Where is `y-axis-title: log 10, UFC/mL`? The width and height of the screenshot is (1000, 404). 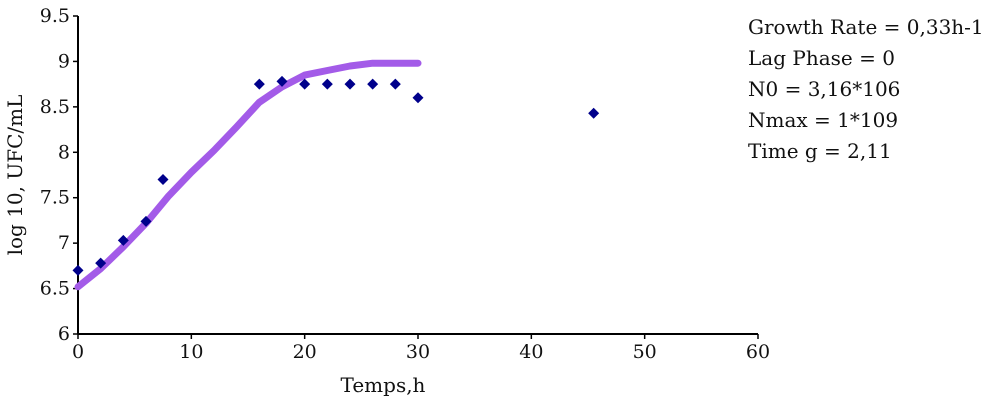
y-axis-title: log 10, UFC/mL is located at coordinates (15, 175).